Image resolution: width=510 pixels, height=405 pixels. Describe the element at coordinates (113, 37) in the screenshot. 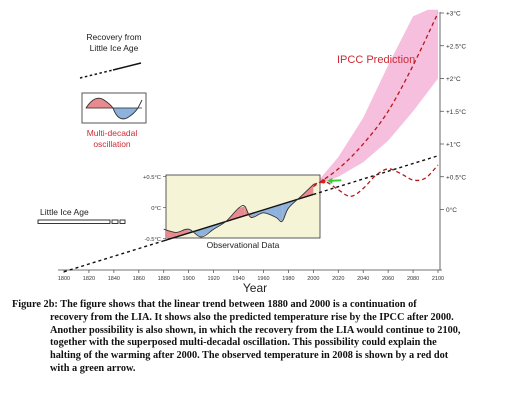

I see `recovery-label-line1: Recovery from` at that location.